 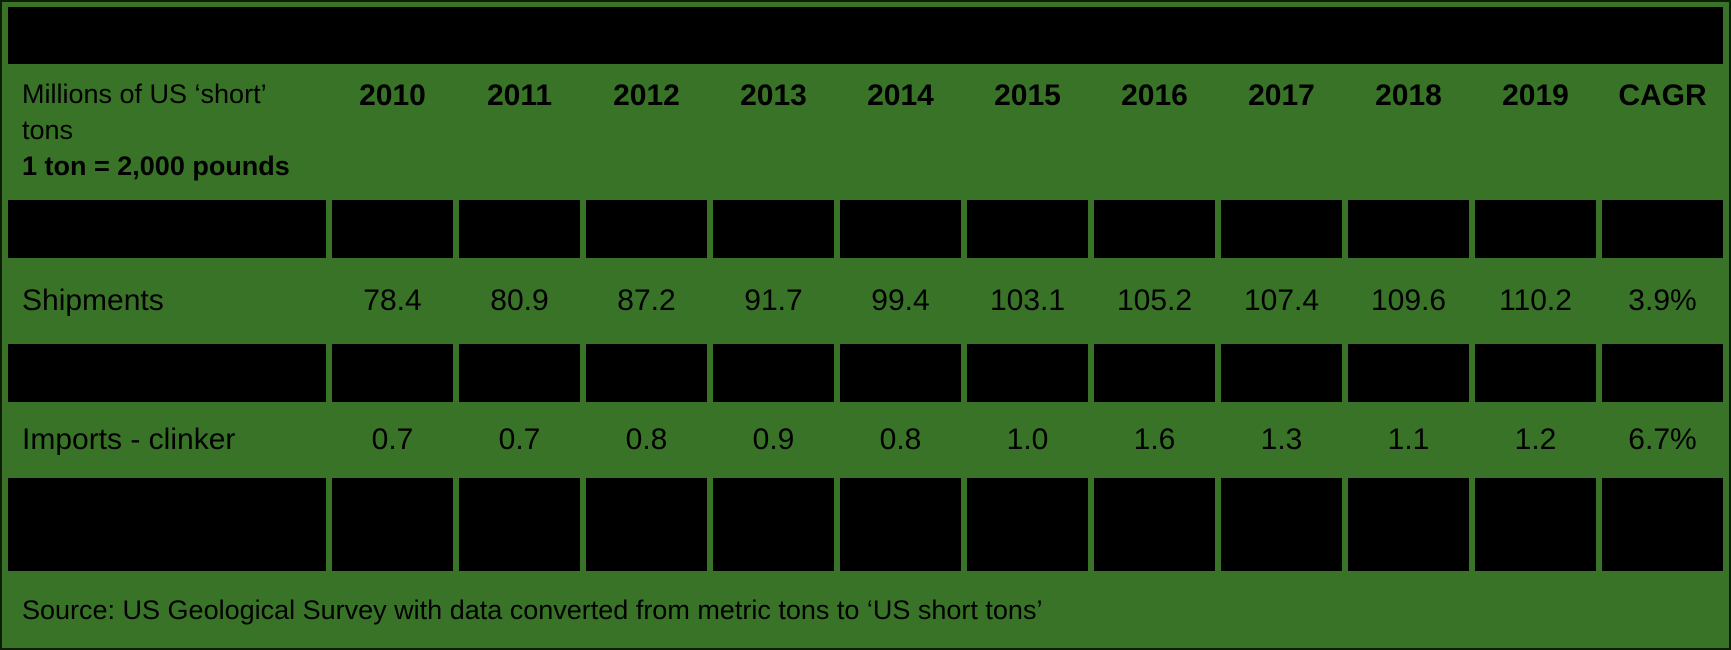 I want to click on redacted-title-bar, so click(x=865, y=35).